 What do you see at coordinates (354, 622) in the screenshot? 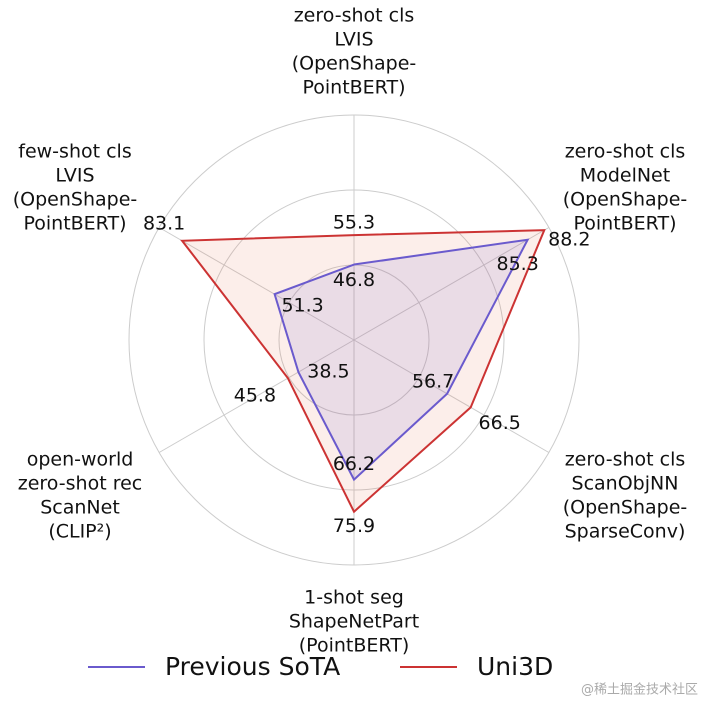
I see `axis-label: ShapeNetPart` at bounding box center [354, 622].